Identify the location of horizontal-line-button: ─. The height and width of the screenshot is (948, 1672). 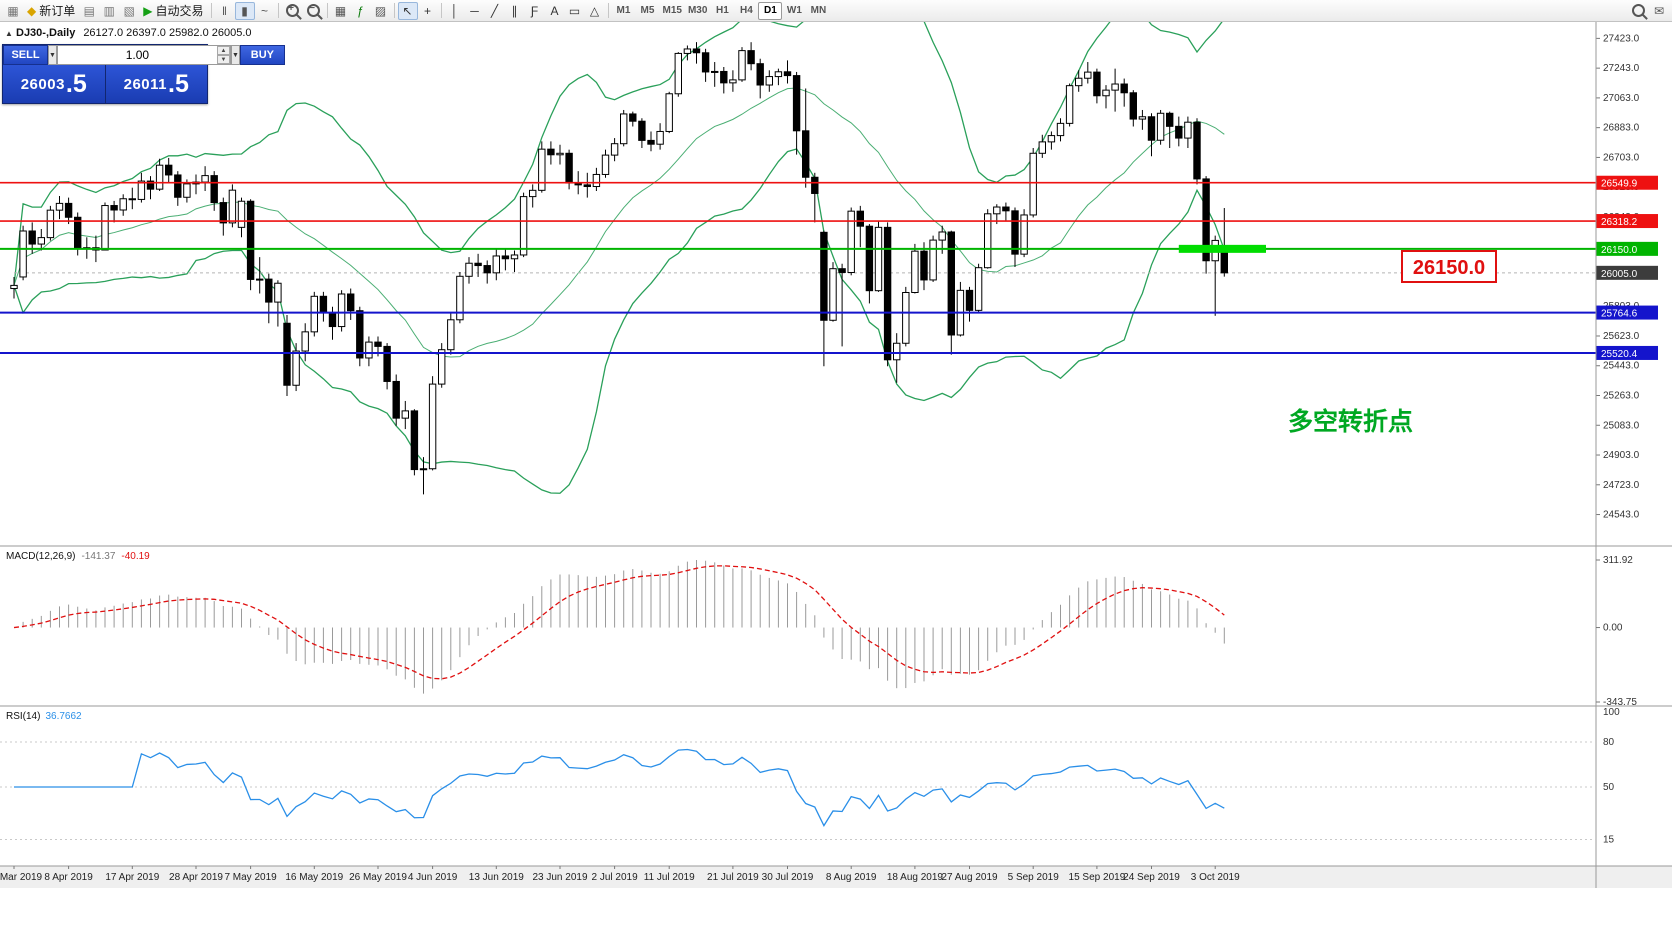
(475, 11).